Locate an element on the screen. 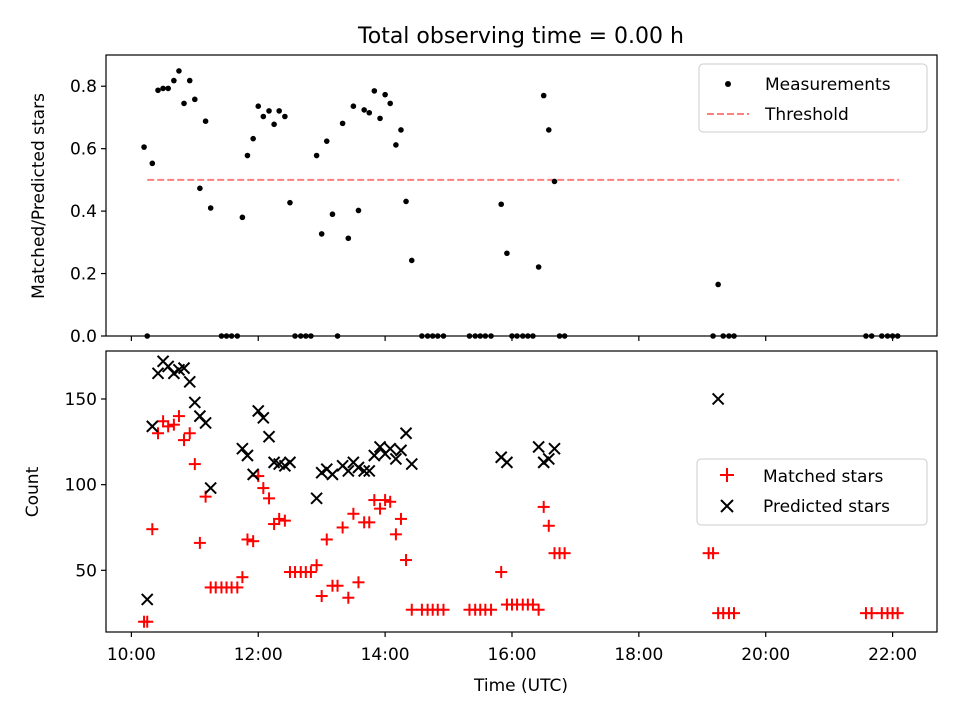 This screenshot has width=960, height=720. legend-threshold-label: Threshold is located at coordinates (806, 115).